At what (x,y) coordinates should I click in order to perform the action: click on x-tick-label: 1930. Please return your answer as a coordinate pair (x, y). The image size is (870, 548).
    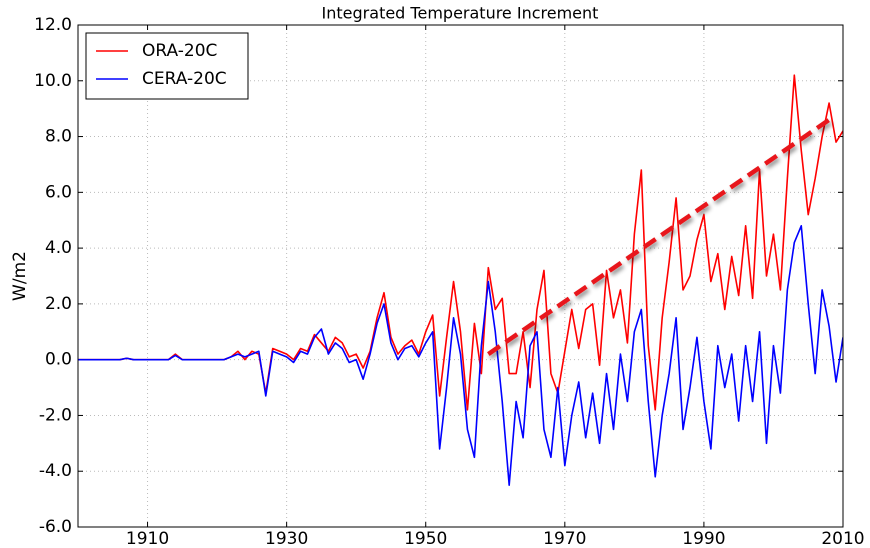
    Looking at the image, I should click on (286, 538).